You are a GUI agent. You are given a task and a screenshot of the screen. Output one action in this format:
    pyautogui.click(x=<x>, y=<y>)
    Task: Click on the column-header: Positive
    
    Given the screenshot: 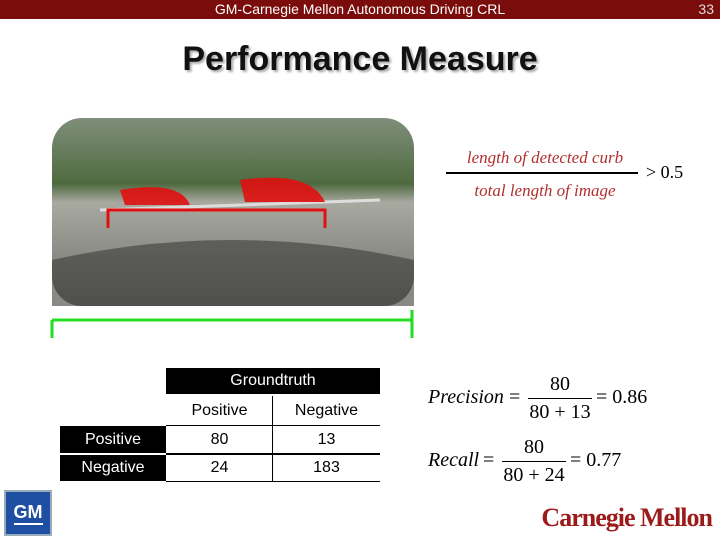 What is the action you would take?
    pyautogui.click(x=219, y=410)
    